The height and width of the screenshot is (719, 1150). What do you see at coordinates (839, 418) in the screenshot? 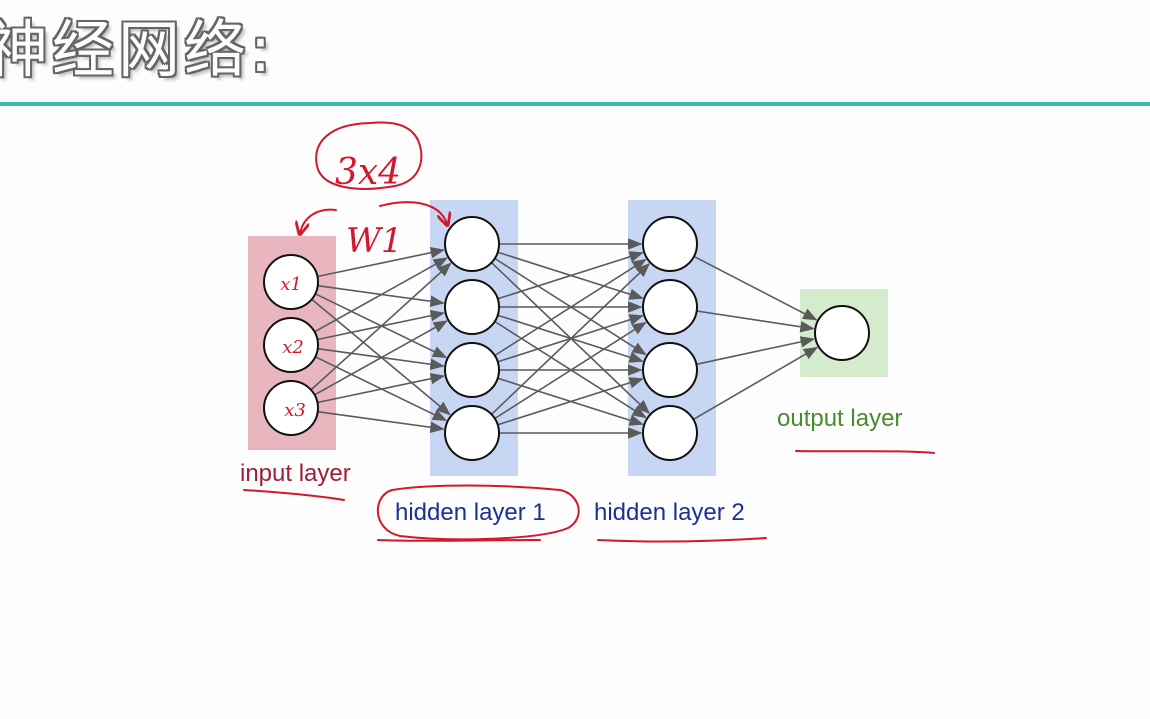
I see `output-layer-label: output layer` at bounding box center [839, 418].